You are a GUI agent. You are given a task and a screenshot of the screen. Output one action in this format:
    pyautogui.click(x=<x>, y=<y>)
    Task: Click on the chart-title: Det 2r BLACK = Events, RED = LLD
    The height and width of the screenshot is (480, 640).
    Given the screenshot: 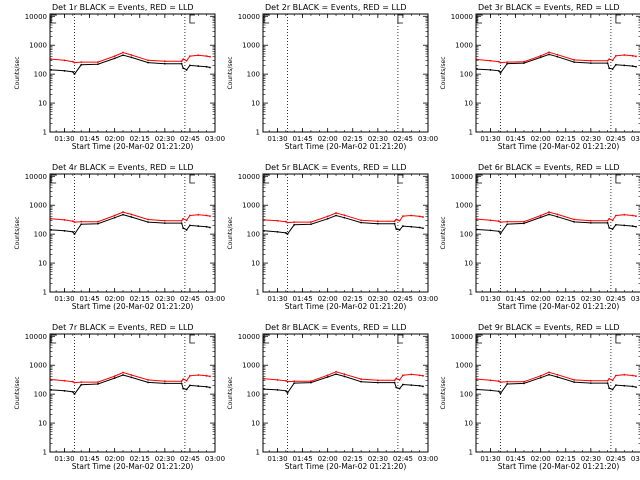 What is the action you would take?
    pyautogui.click(x=336, y=7)
    